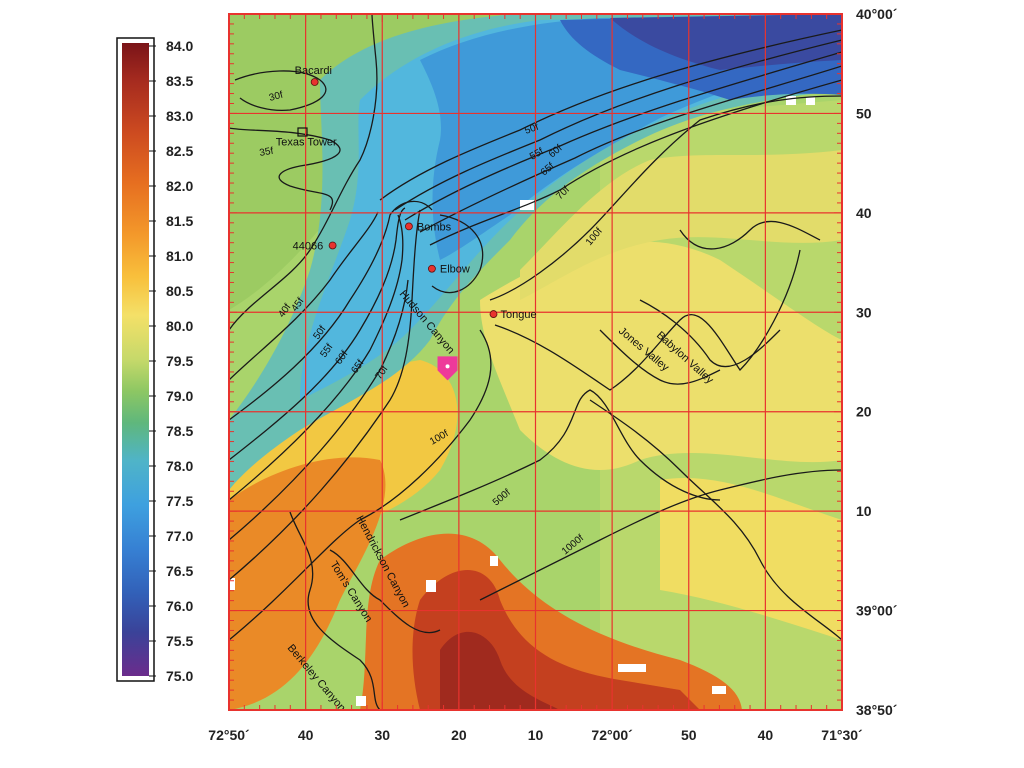 This screenshot has width=1024, height=768. Describe the element at coordinates (179, 291) in the screenshot. I see `legend-value: 80.5` at that location.